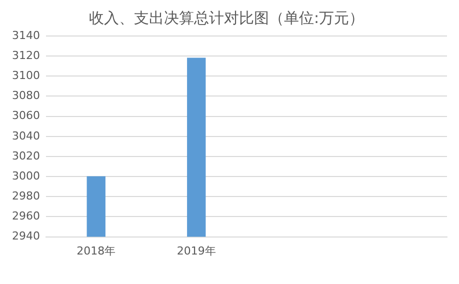  Describe the element at coordinates (26, 95) in the screenshot. I see `y-tick-label: 3080` at that location.